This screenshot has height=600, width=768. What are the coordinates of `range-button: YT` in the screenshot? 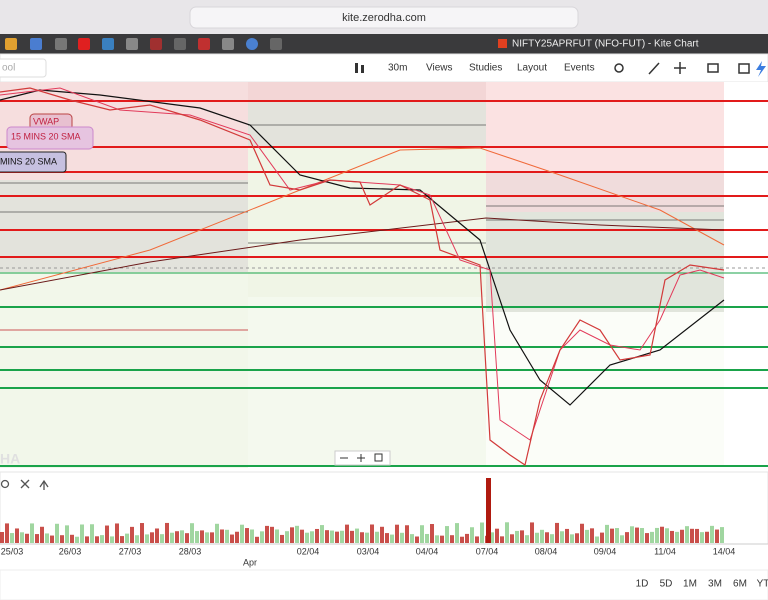 It's located at (762, 584).